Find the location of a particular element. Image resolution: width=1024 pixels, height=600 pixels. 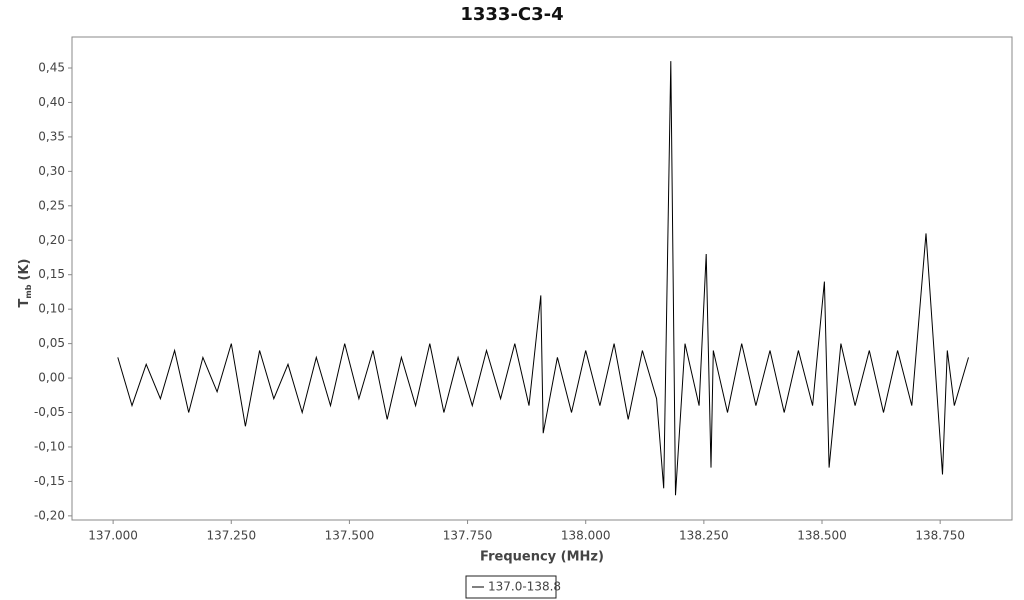

y-tick-label: -0,15 is located at coordinates (49, 481).